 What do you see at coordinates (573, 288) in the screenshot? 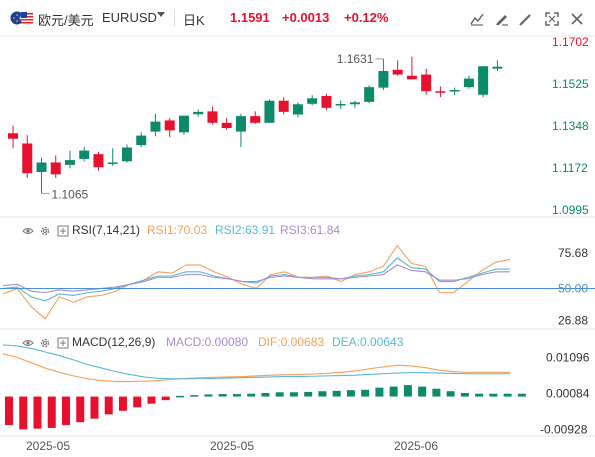
I see `rsi-tick-label: 50.00` at bounding box center [573, 288].